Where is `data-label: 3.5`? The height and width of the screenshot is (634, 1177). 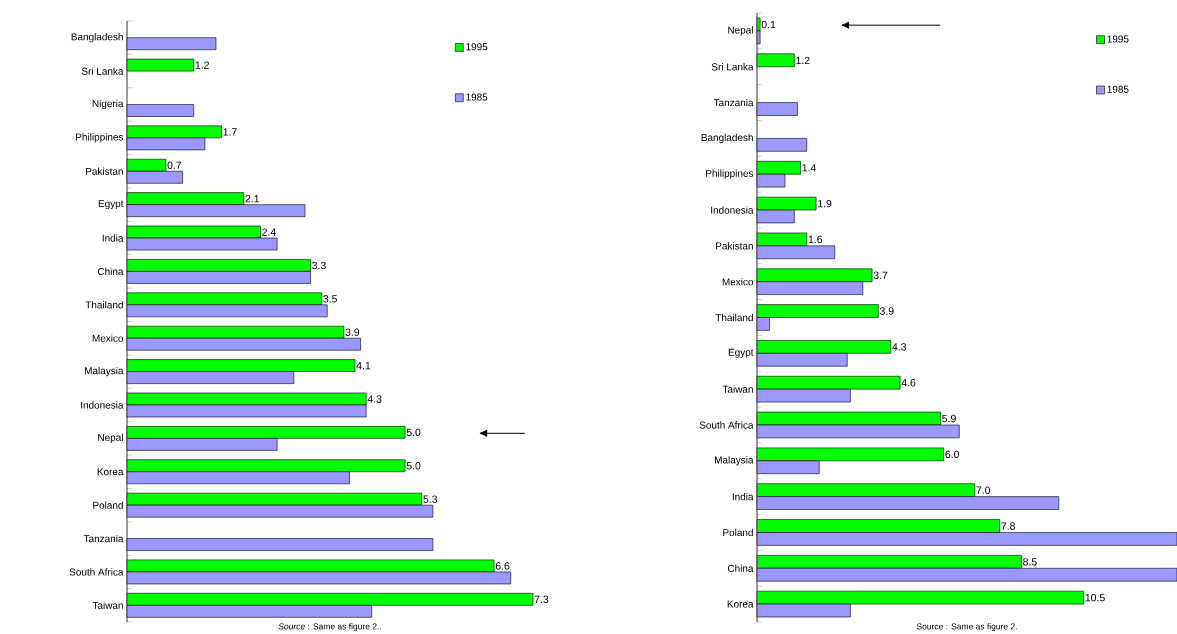 data-label: 3.5 is located at coordinates (330, 299).